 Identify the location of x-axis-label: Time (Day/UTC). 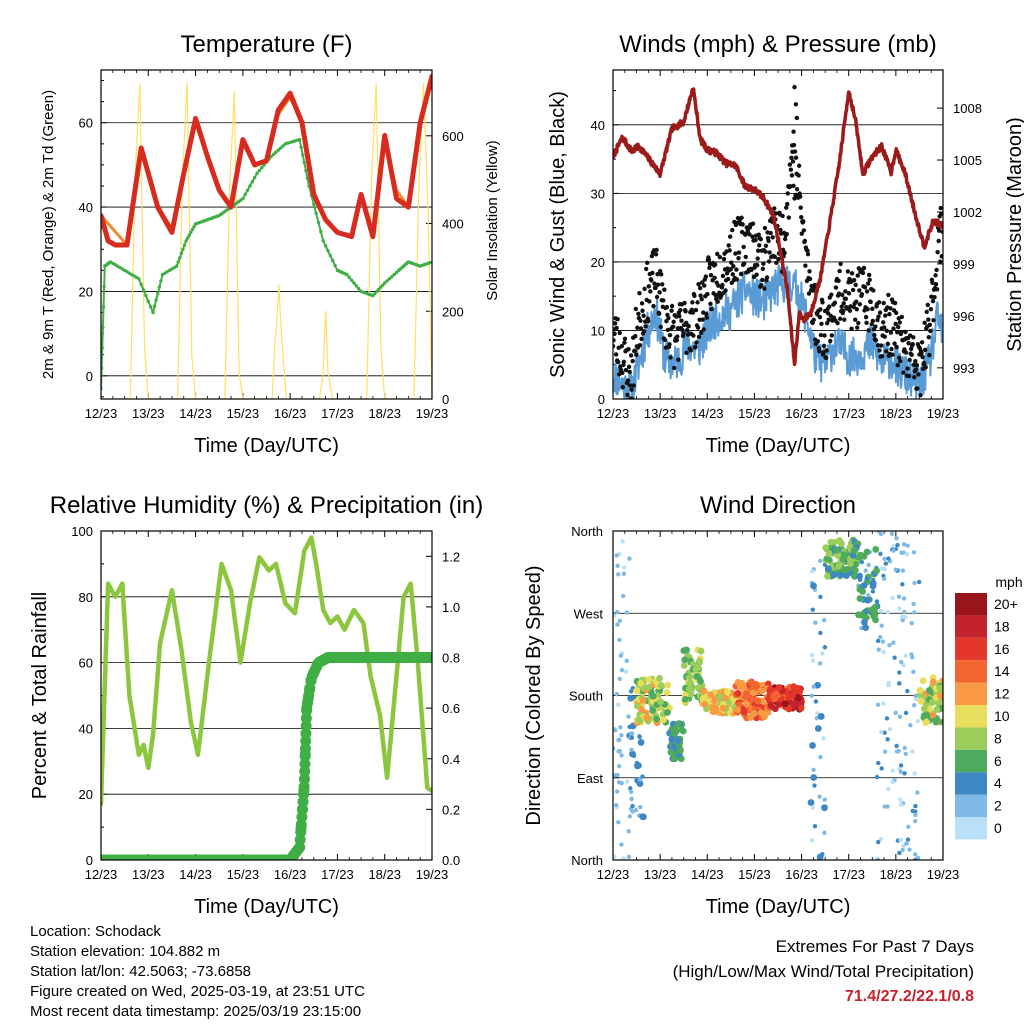
(266, 446).